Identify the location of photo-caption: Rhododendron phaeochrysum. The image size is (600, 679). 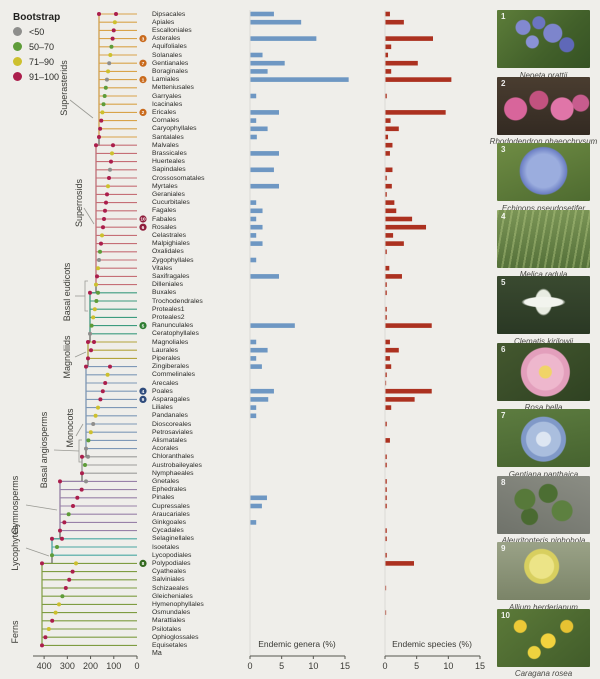
(543, 141).